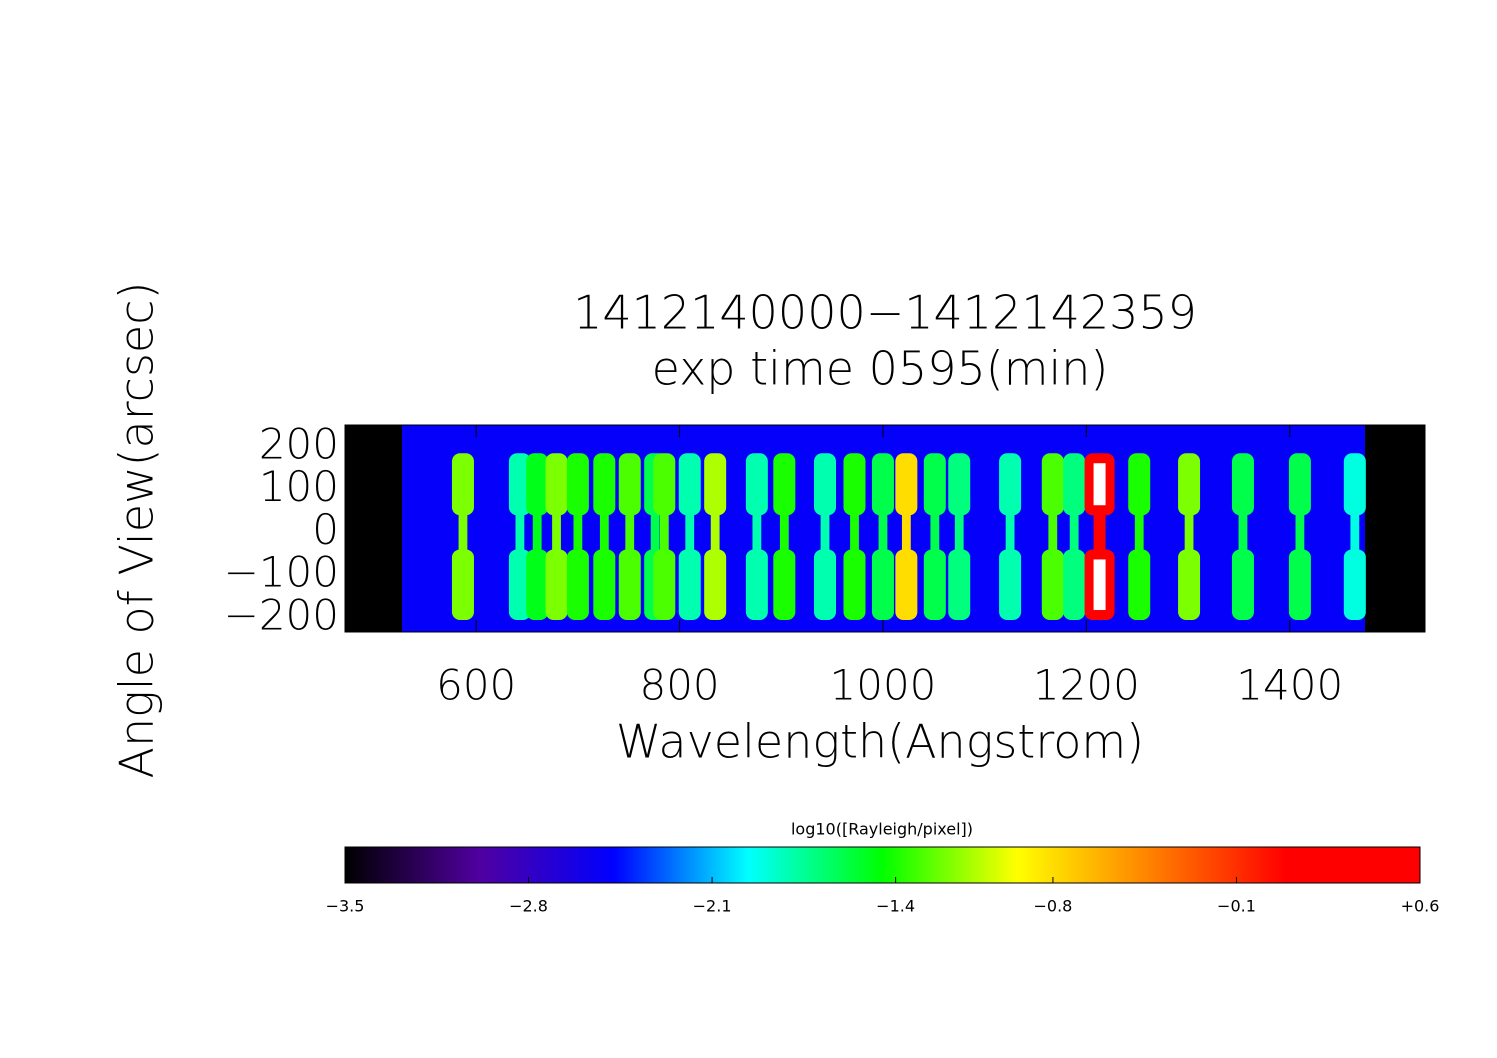  Describe the element at coordinates (712, 906) in the screenshot. I see `colorbar-tick-label: −2.1` at that location.